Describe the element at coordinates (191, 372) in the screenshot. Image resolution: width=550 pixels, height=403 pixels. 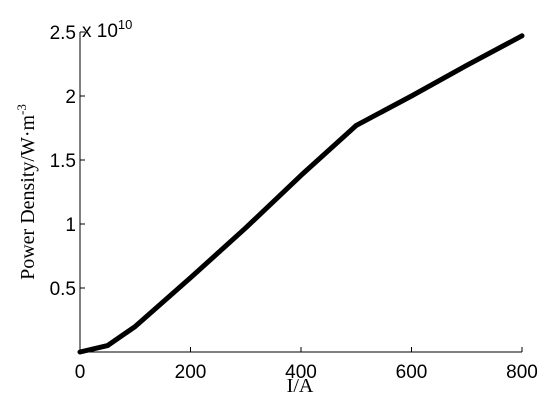
I see `x-tick-label: 200` at that location.